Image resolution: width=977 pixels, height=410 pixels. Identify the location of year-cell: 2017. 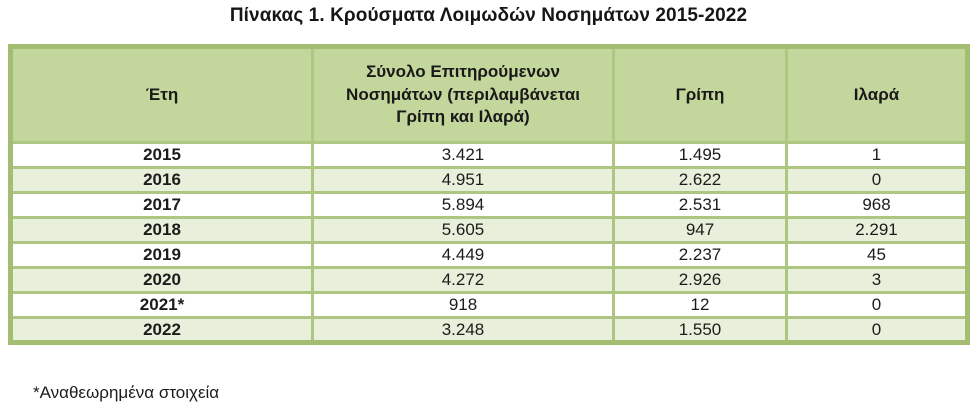
(161, 205).